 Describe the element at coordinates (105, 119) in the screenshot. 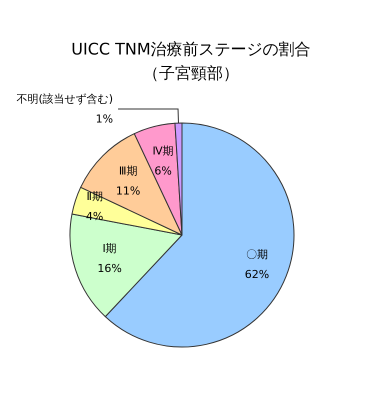

I see `data-label: 1%` at that location.